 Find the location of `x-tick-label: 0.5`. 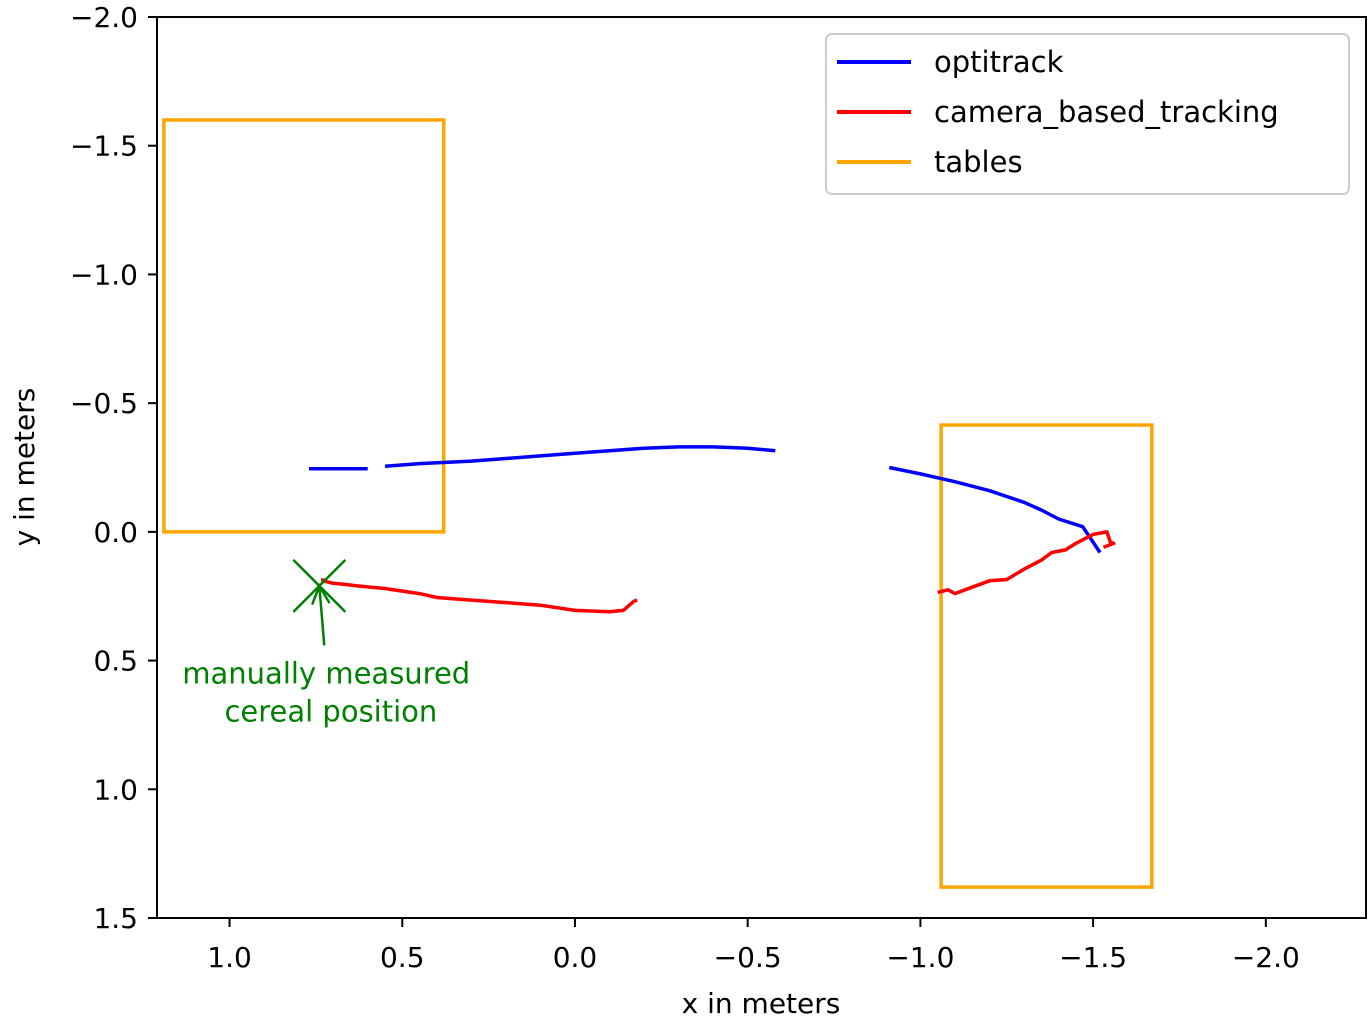

x-tick-label: 0.5 is located at coordinates (402, 957).